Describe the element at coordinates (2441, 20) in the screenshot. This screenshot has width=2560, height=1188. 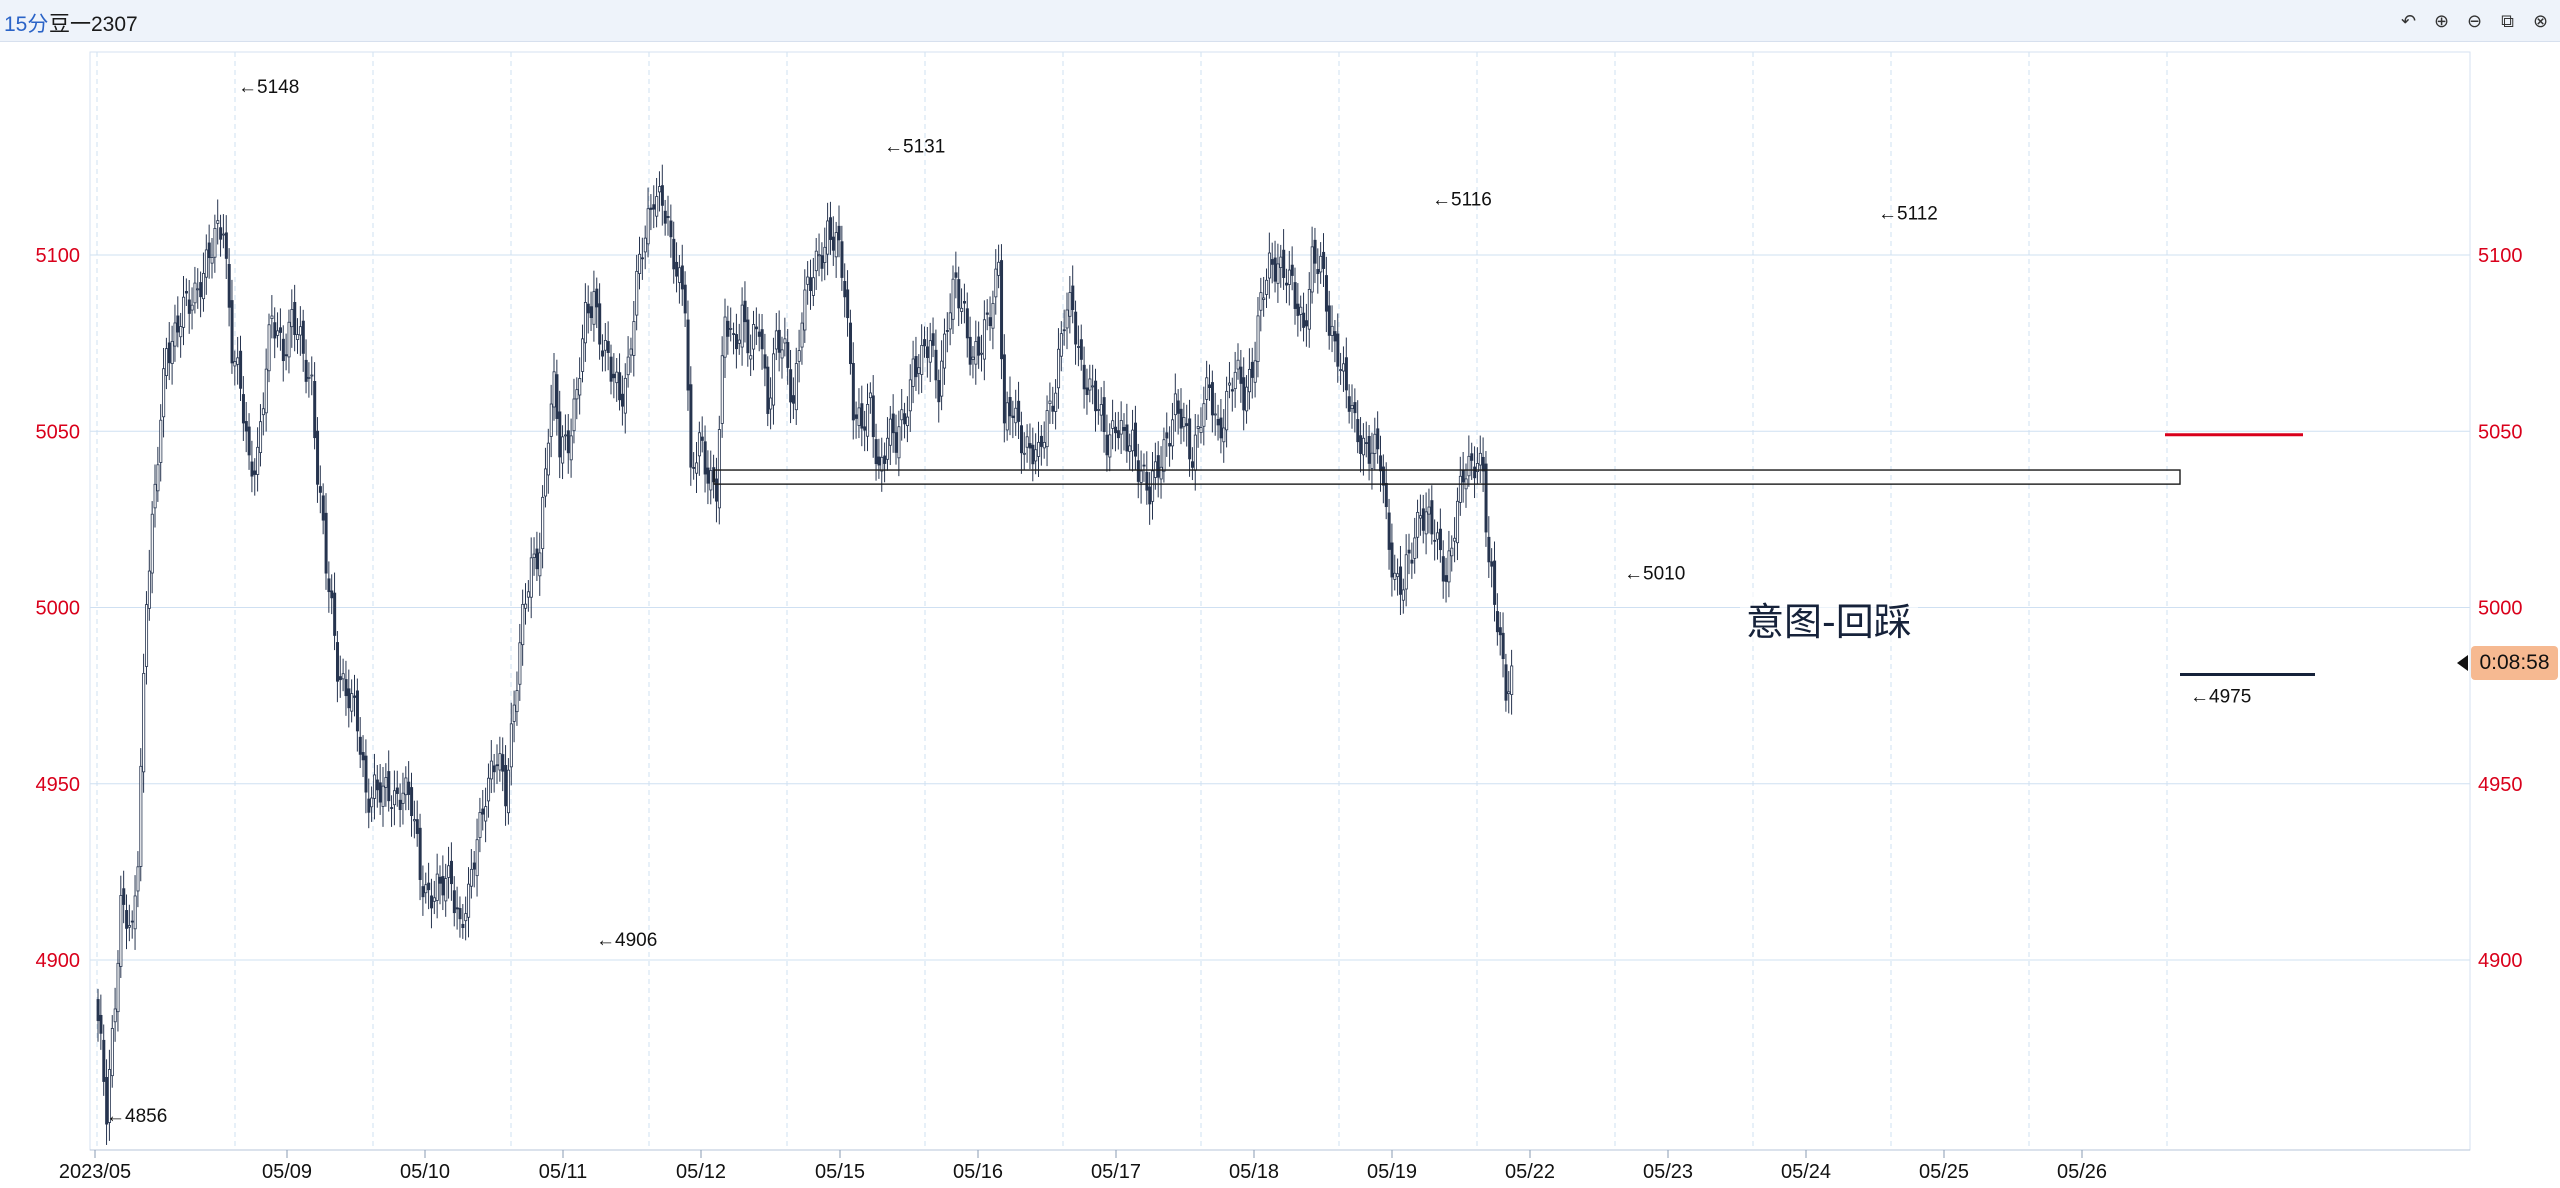
I see `zoom-in-icon: ⊕` at that location.